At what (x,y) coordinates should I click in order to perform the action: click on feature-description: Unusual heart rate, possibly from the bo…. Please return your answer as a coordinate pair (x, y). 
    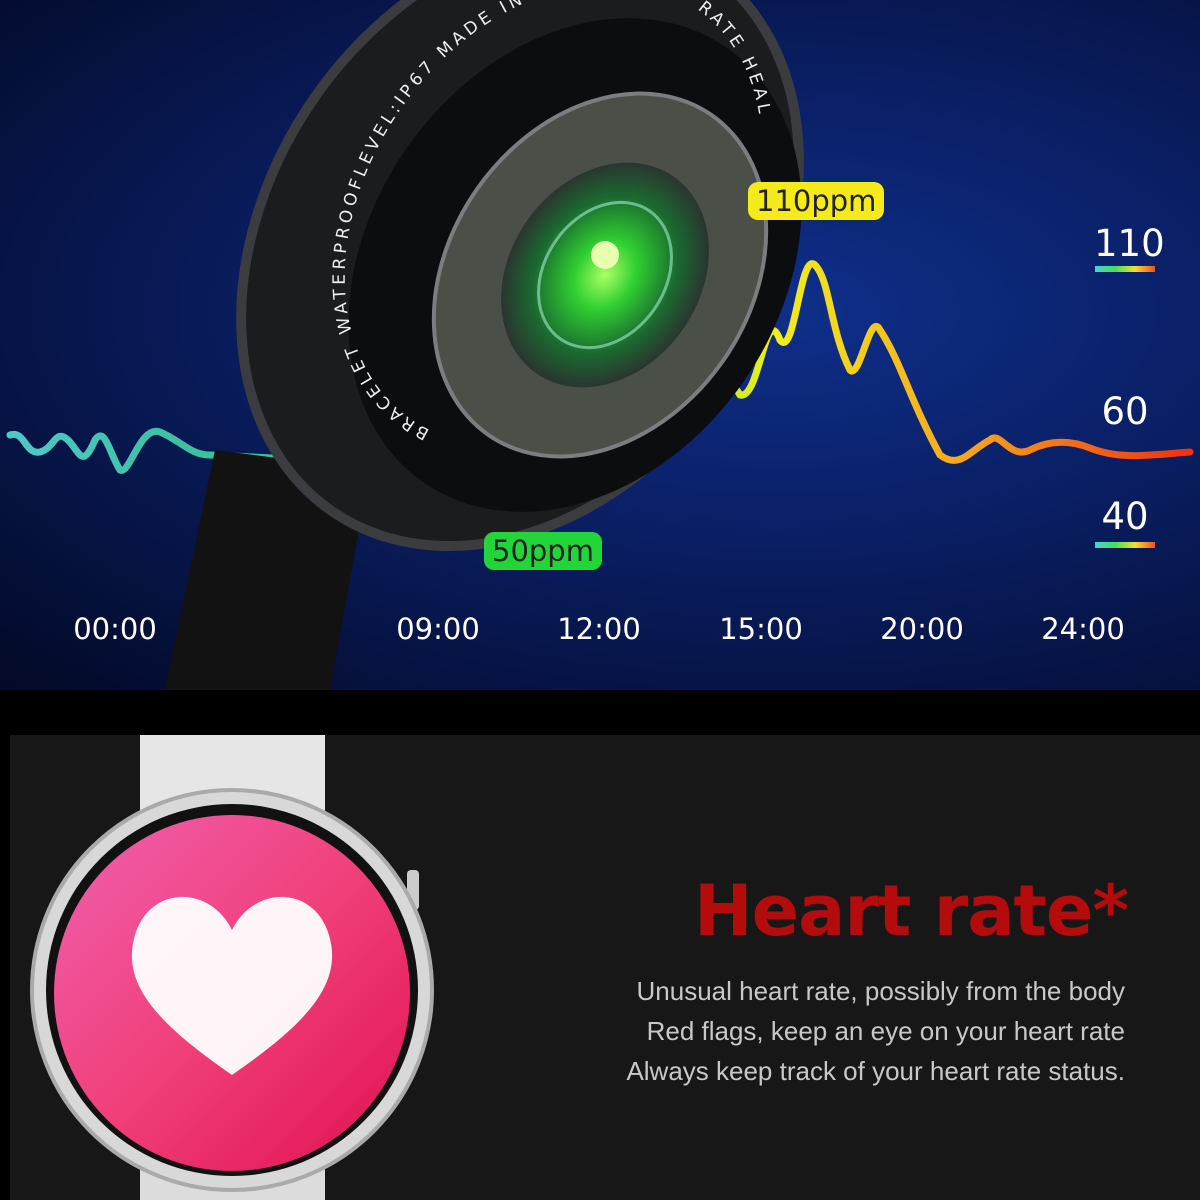
    Looking at the image, I should click on (875, 1031).